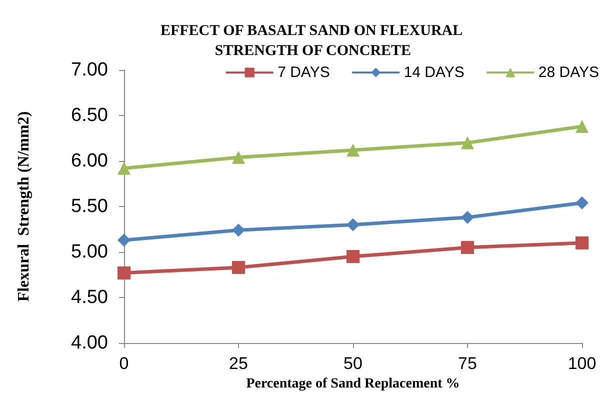  Describe the element at coordinates (569, 72) in the screenshot. I see `legend-label: 28 DAYS` at that location.